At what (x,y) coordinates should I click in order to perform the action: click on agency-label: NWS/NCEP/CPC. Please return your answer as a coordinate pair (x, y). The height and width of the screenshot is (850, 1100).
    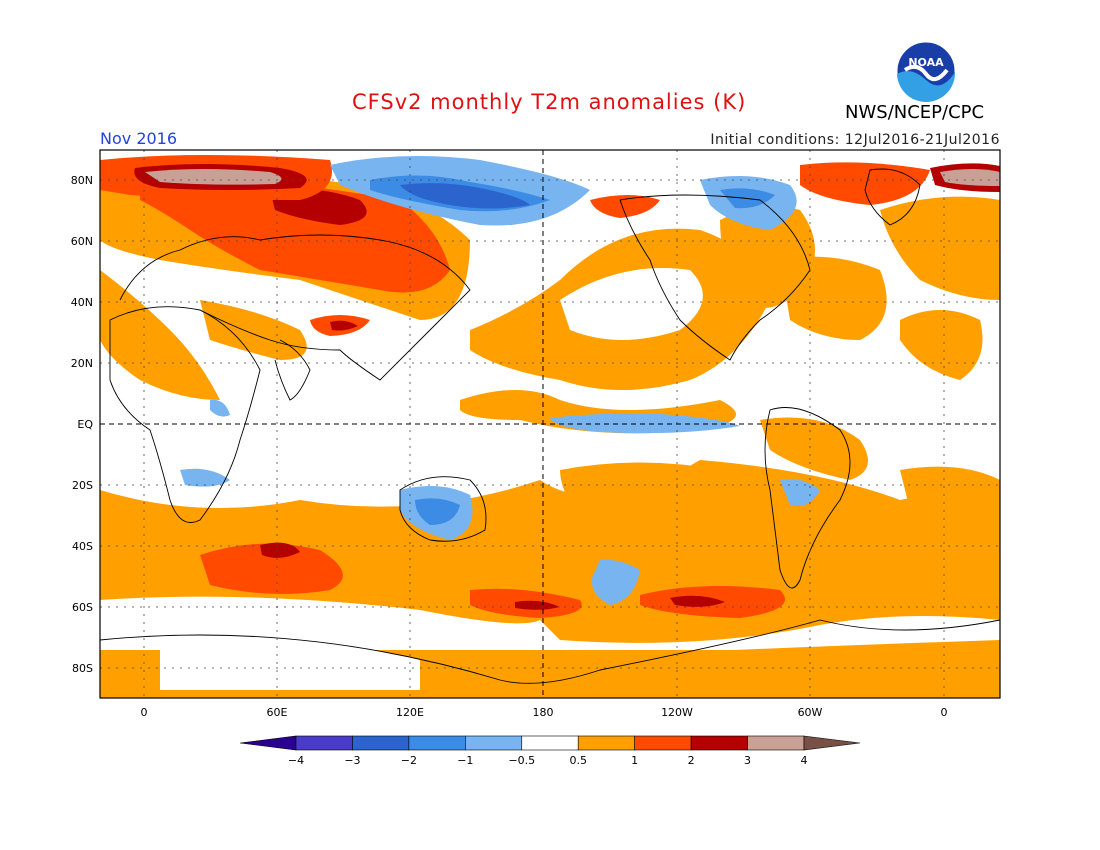
    Looking at the image, I should click on (915, 112).